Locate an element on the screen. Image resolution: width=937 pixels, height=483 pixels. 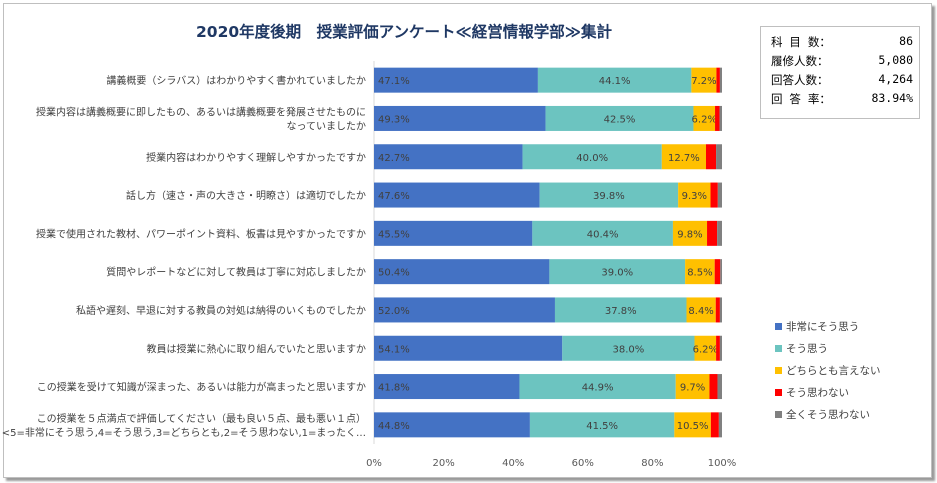
data-label: 45.5% is located at coordinates (394, 234).